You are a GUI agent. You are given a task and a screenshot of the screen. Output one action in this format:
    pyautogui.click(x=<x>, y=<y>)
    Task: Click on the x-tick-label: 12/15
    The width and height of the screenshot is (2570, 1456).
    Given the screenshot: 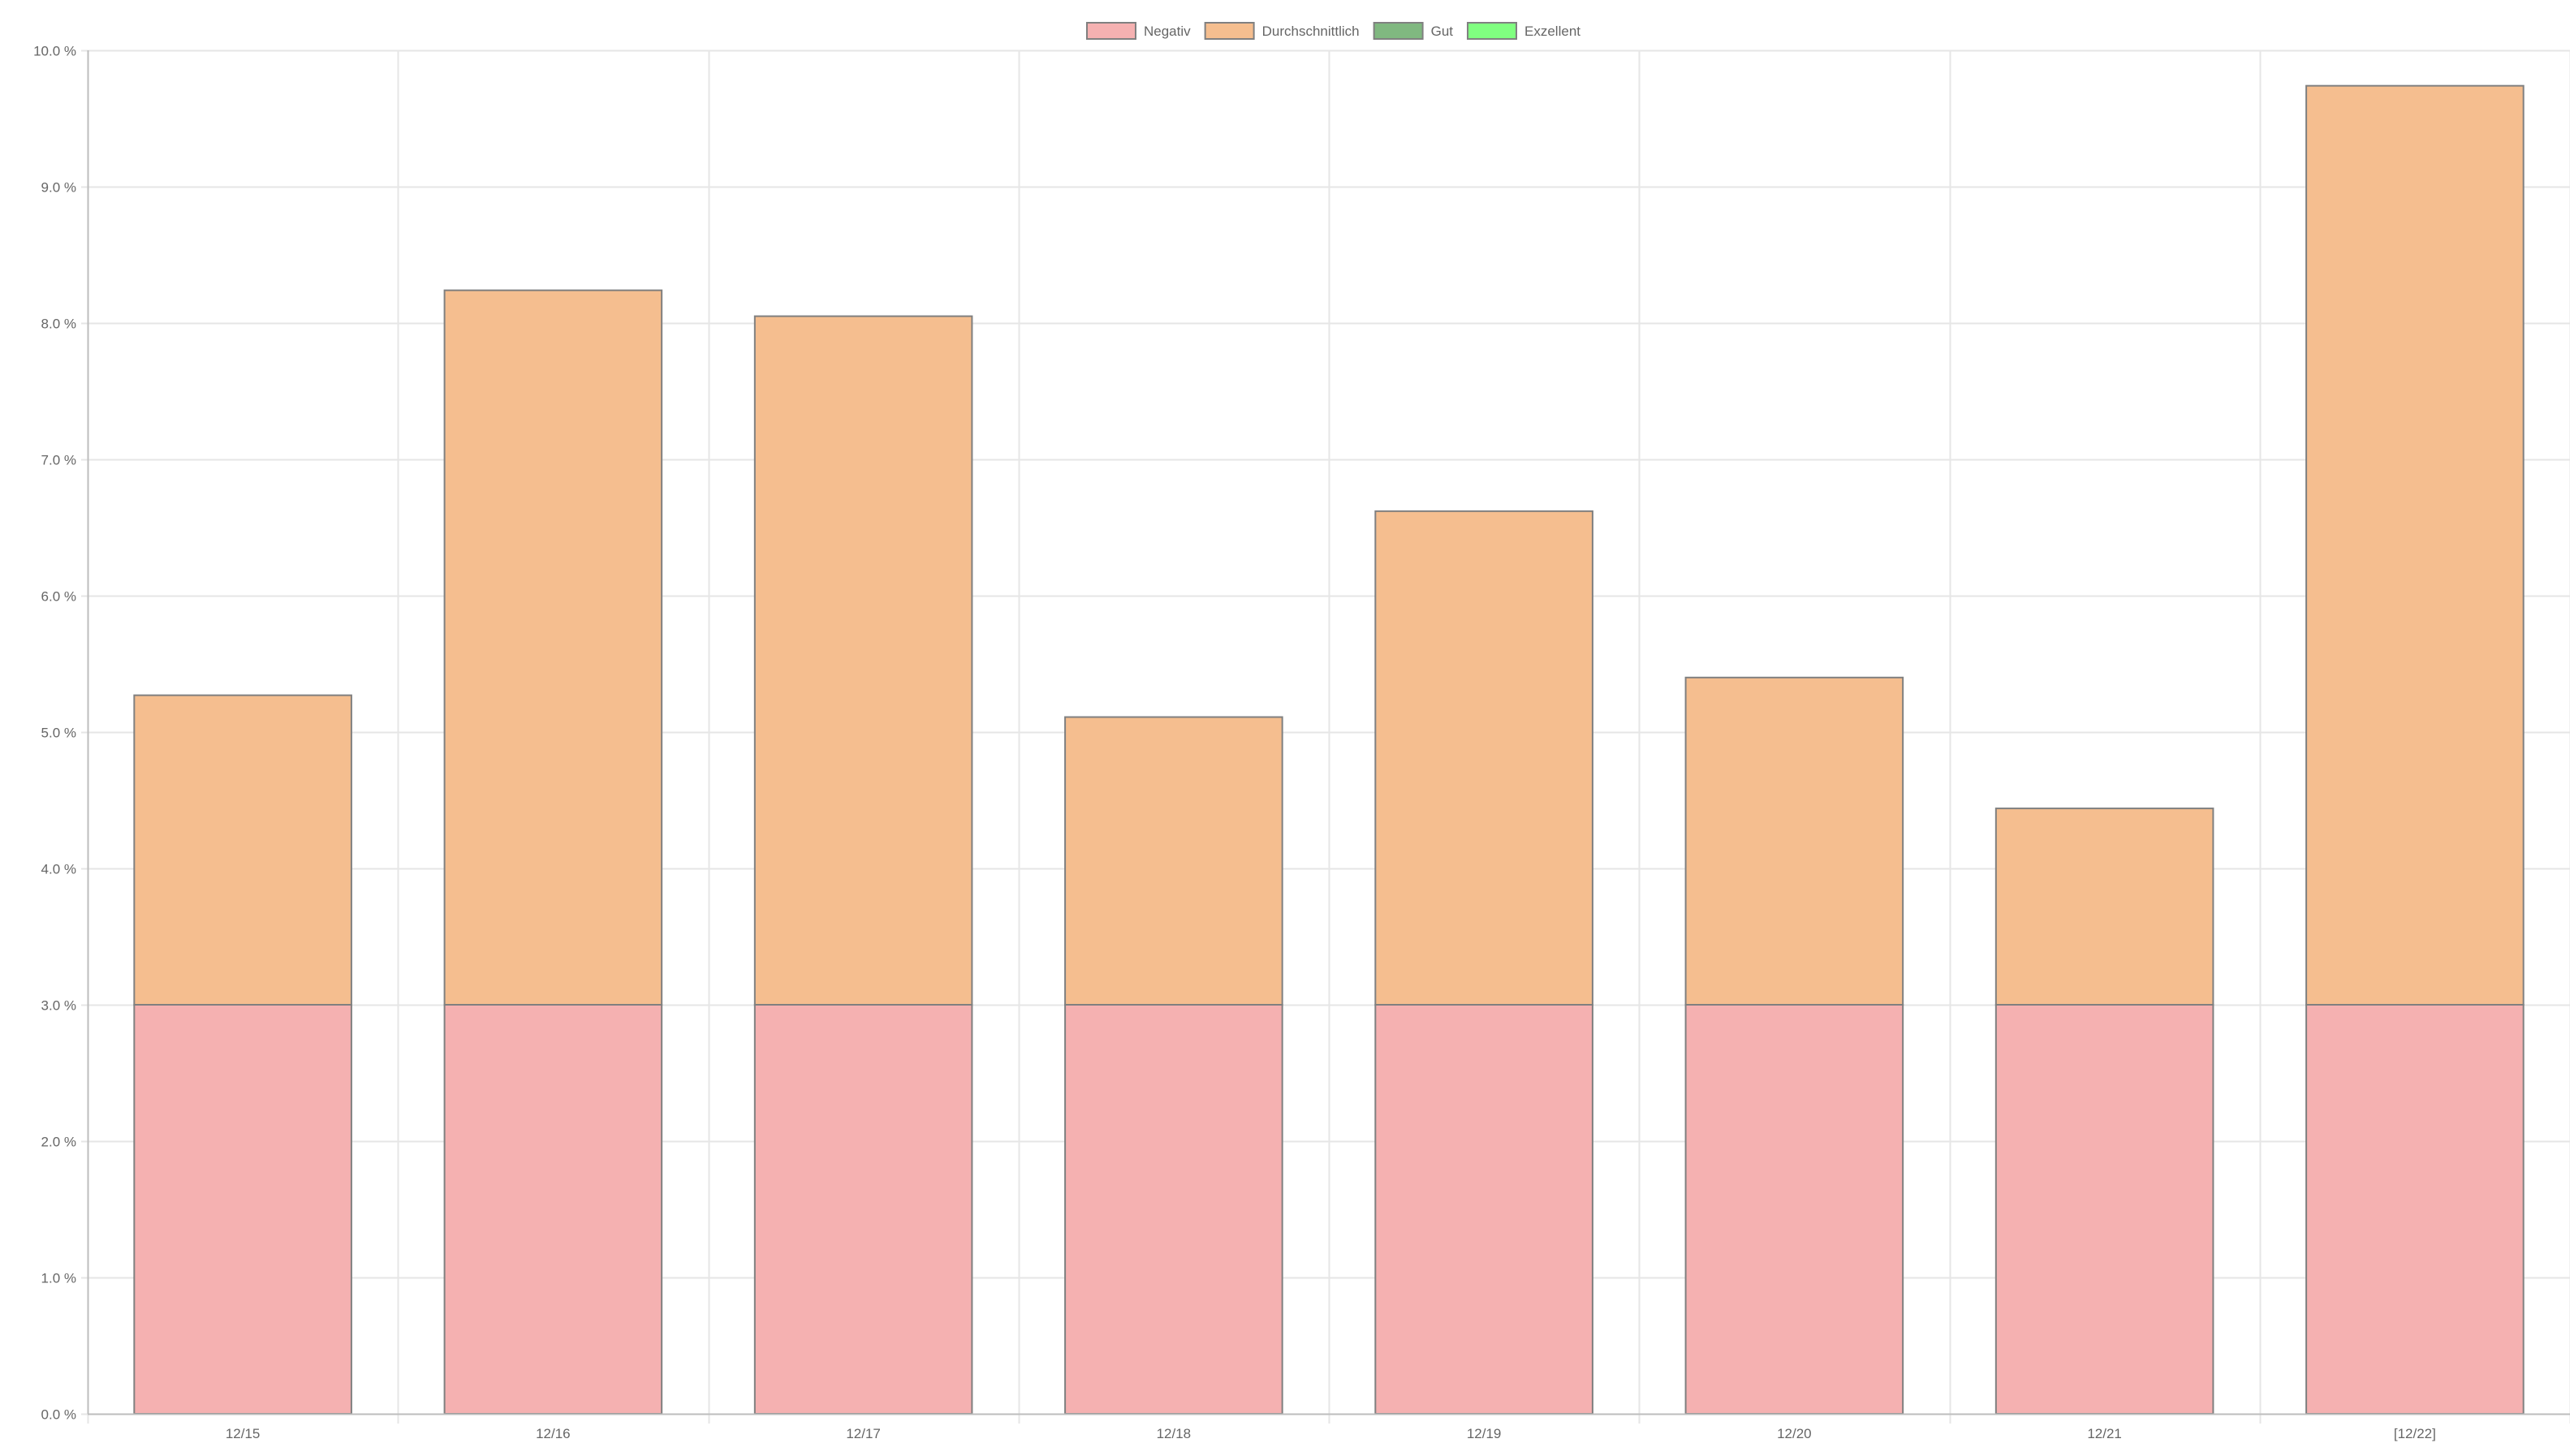 What is the action you would take?
    pyautogui.click(x=243, y=1434)
    